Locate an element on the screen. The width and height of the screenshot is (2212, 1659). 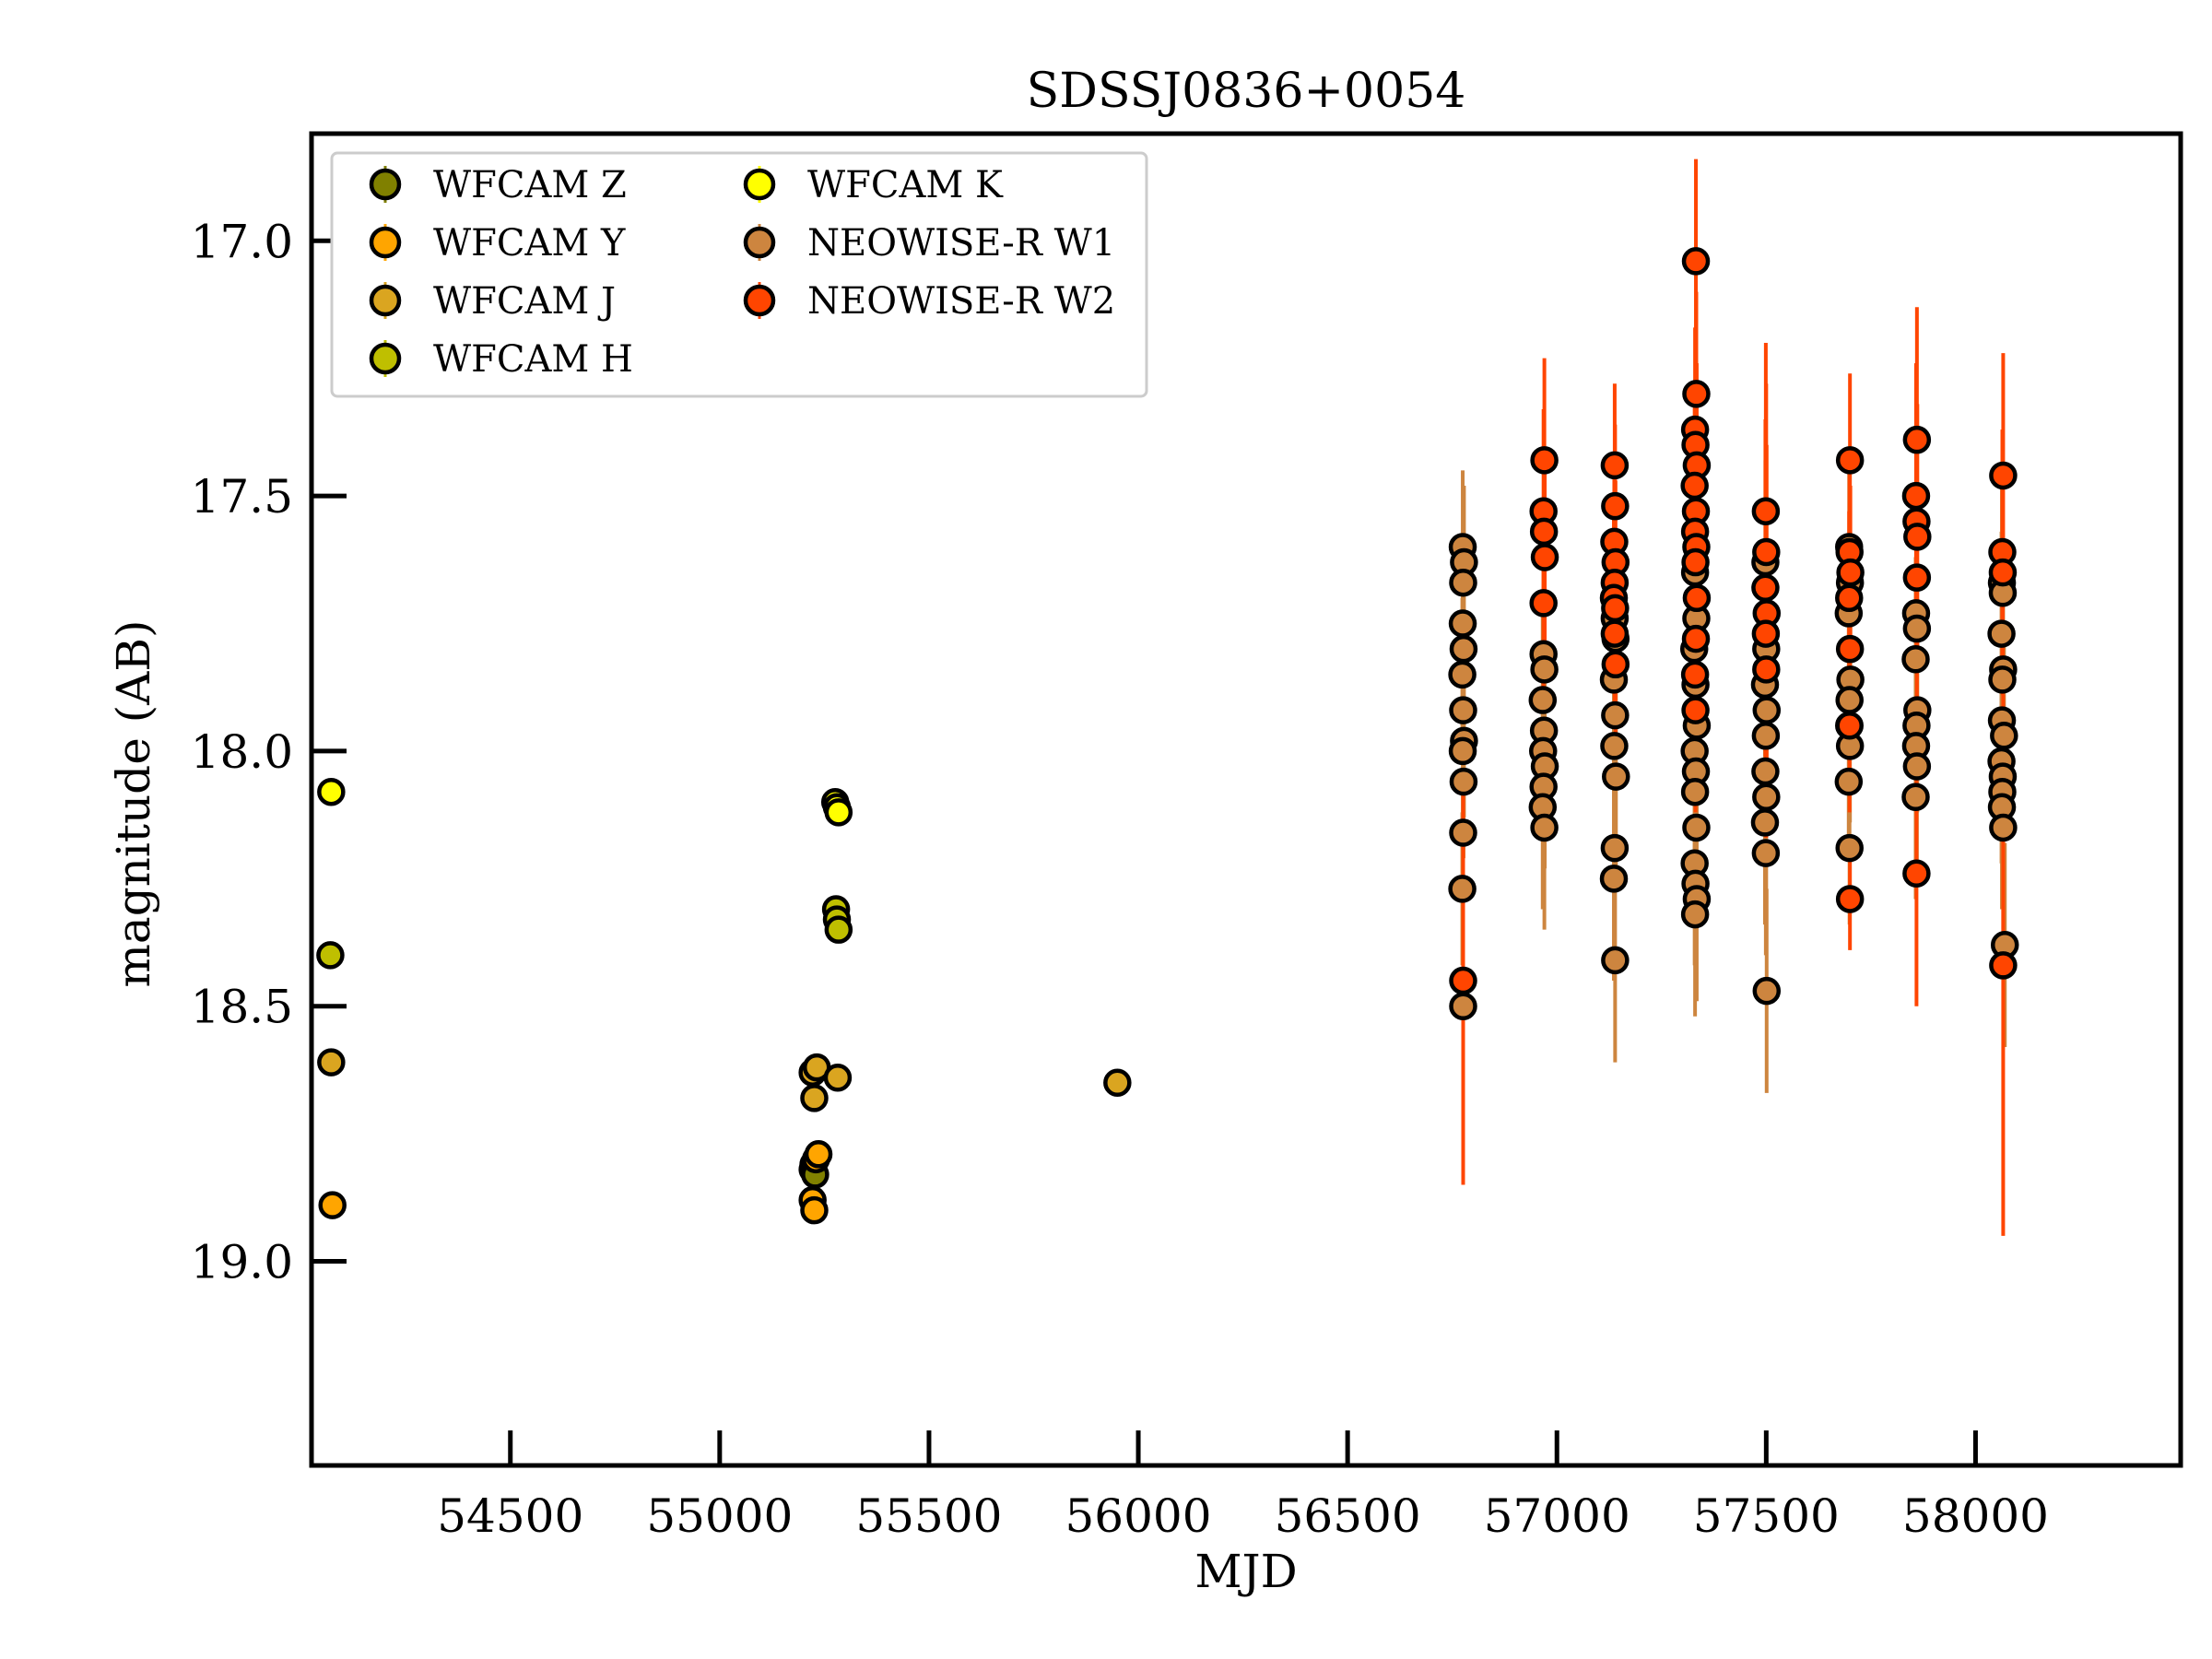
y-tick-label: 17.5 is located at coordinates (242, 497).